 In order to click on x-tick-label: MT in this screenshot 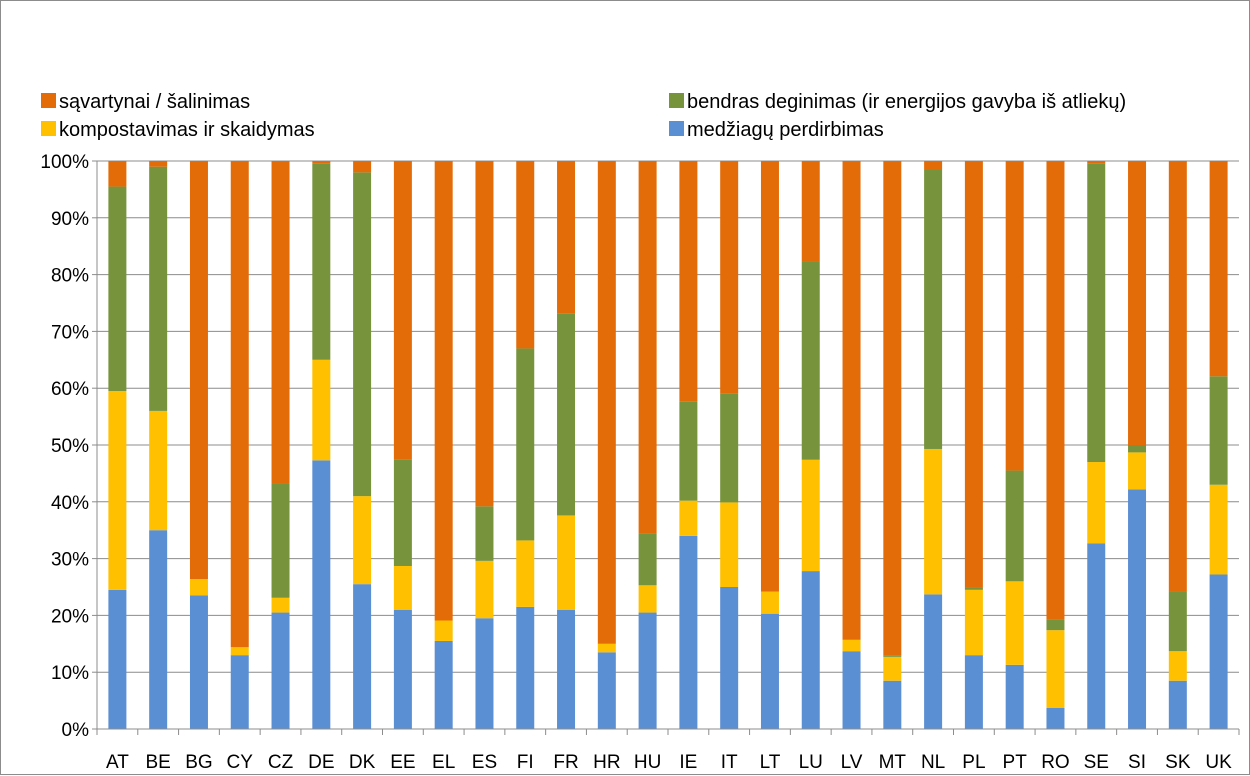, I will do `click(893, 762)`.